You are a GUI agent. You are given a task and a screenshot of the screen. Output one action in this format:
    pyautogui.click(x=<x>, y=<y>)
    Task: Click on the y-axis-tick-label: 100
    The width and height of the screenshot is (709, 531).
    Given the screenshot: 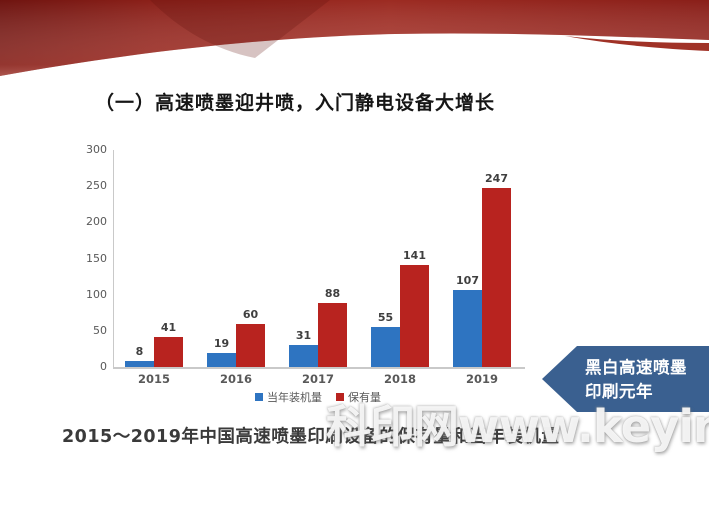 What is the action you would take?
    pyautogui.click(x=96, y=294)
    